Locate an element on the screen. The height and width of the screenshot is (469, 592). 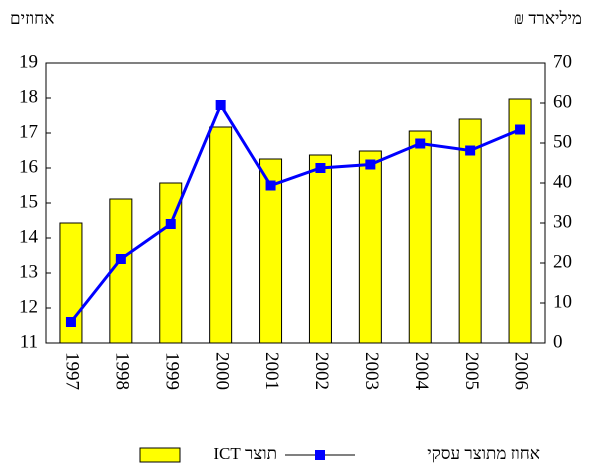
y2-axis-label: מיליארד ₪ is located at coordinates (548, 18).